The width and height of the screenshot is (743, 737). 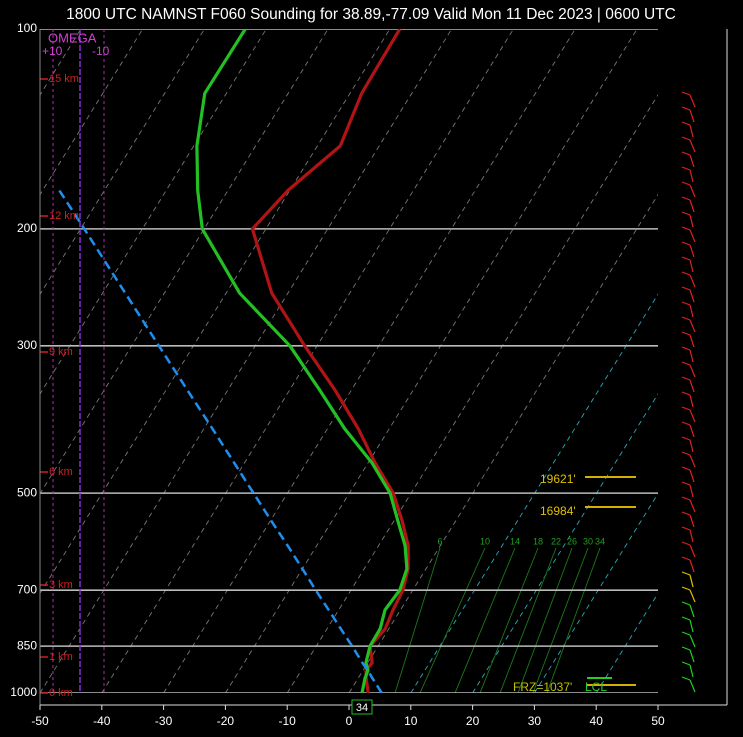 What do you see at coordinates (485, 541) in the screenshot?
I see `mixing-ratio-label: 10` at bounding box center [485, 541].